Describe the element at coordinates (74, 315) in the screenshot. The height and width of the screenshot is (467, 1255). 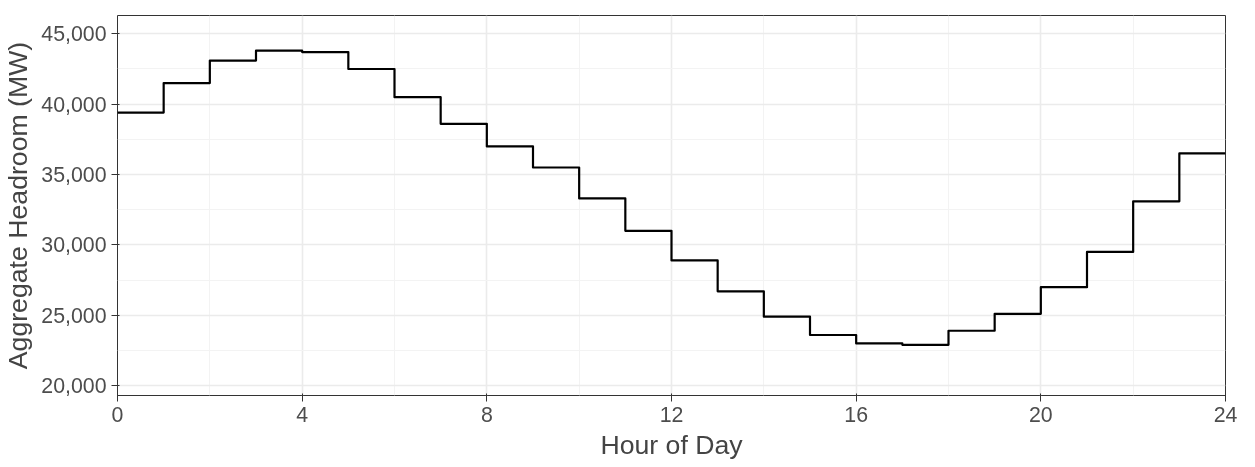
I see `y-tick-label: 25,000` at that location.